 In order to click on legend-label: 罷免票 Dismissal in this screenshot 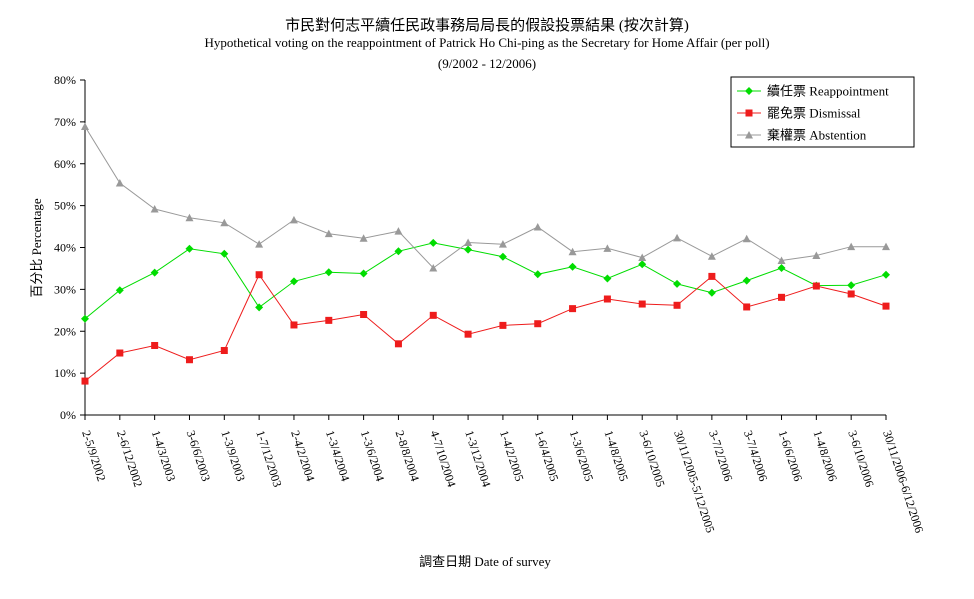, I will do `click(814, 113)`.